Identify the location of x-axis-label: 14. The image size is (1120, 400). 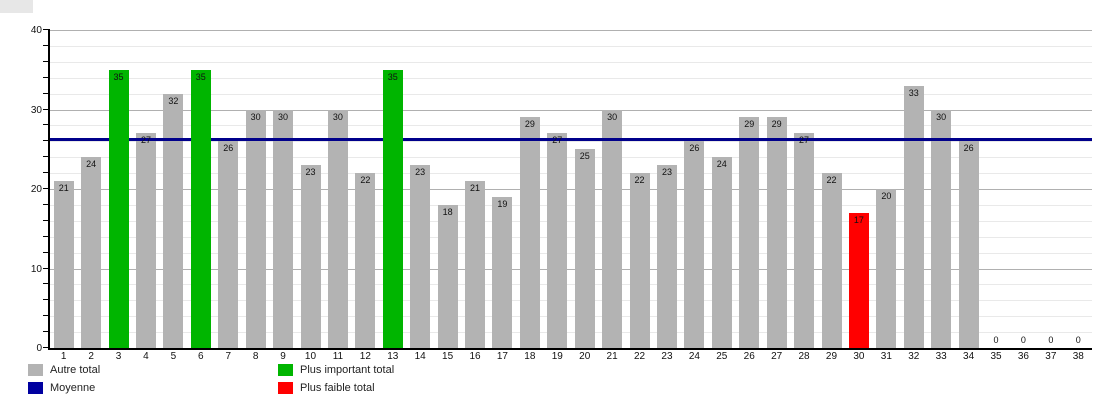
(420, 356).